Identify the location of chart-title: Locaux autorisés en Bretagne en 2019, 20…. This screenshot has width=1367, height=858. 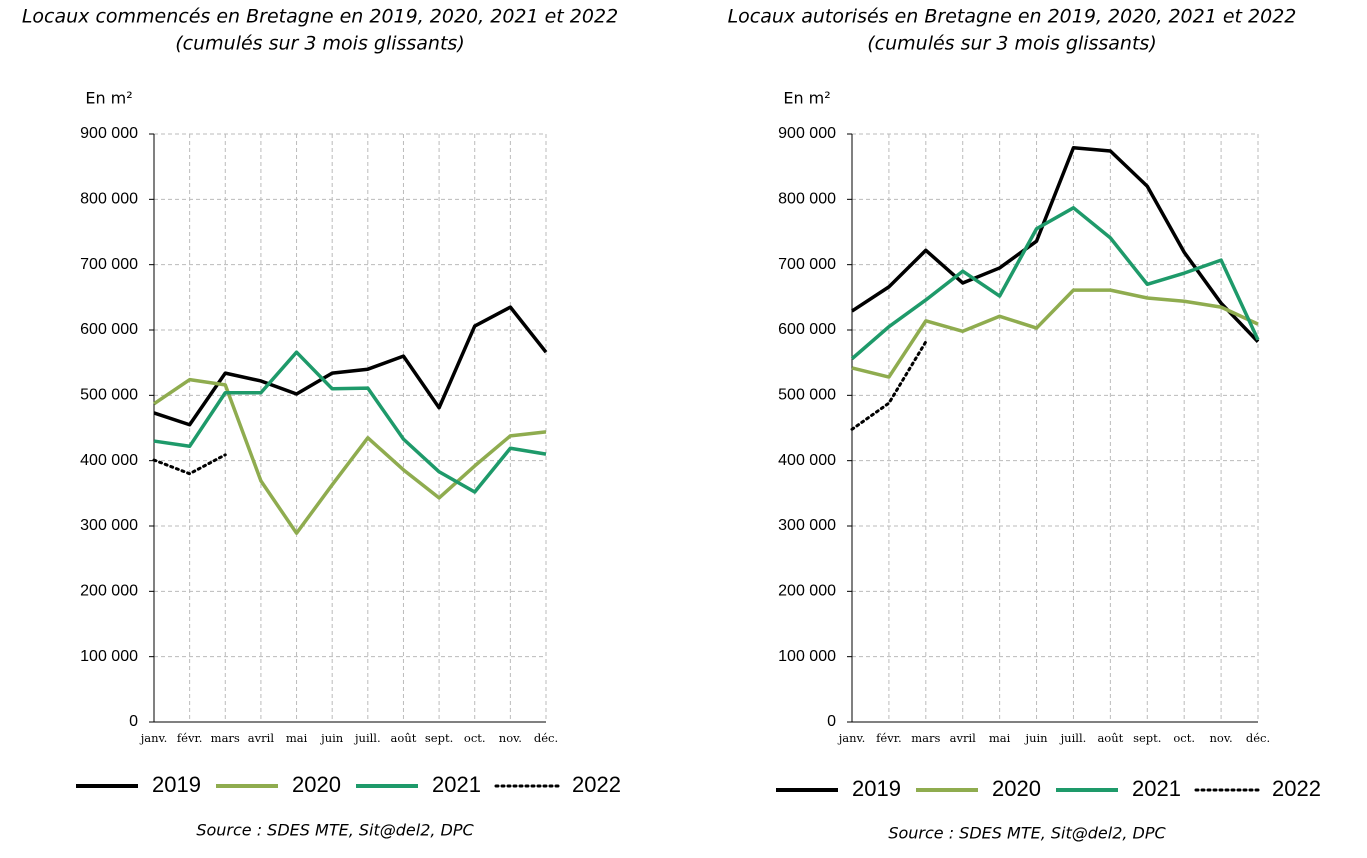
(1012, 17).